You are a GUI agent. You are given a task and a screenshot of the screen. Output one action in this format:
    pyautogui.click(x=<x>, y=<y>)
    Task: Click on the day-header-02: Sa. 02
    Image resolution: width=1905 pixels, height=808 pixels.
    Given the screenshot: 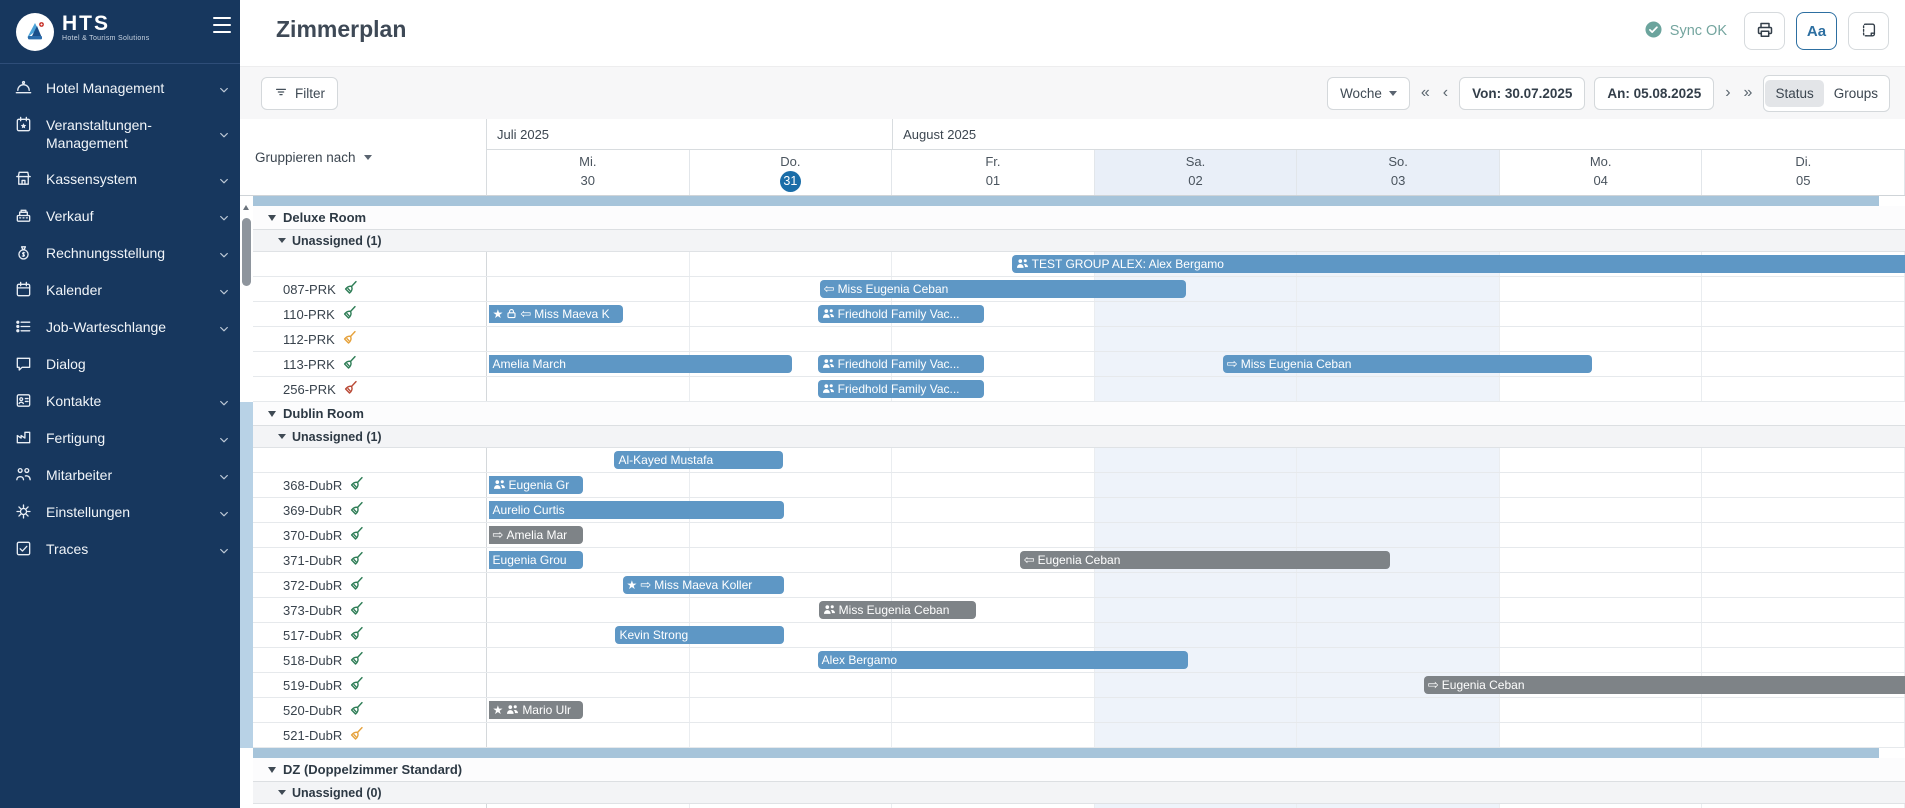 What is the action you would take?
    pyautogui.click(x=1196, y=172)
    